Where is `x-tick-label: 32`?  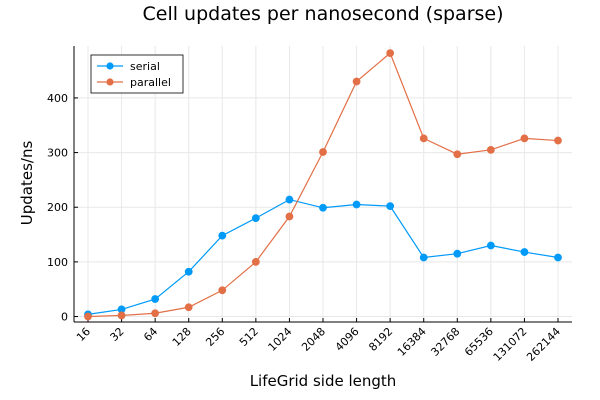
x-tick-label: 32 is located at coordinates (117, 334).